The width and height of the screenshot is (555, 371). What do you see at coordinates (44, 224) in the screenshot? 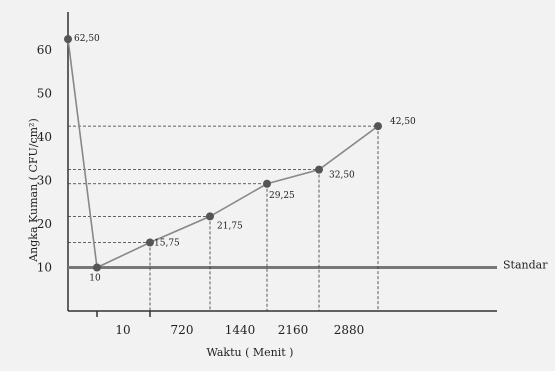
I see `y-tick-label: 20` at bounding box center [44, 224].